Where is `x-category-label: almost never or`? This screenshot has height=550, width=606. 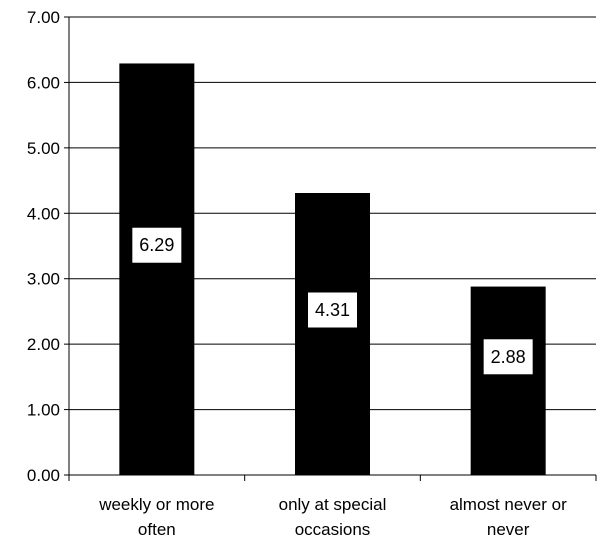 x-category-label: almost never or is located at coordinates (508, 504).